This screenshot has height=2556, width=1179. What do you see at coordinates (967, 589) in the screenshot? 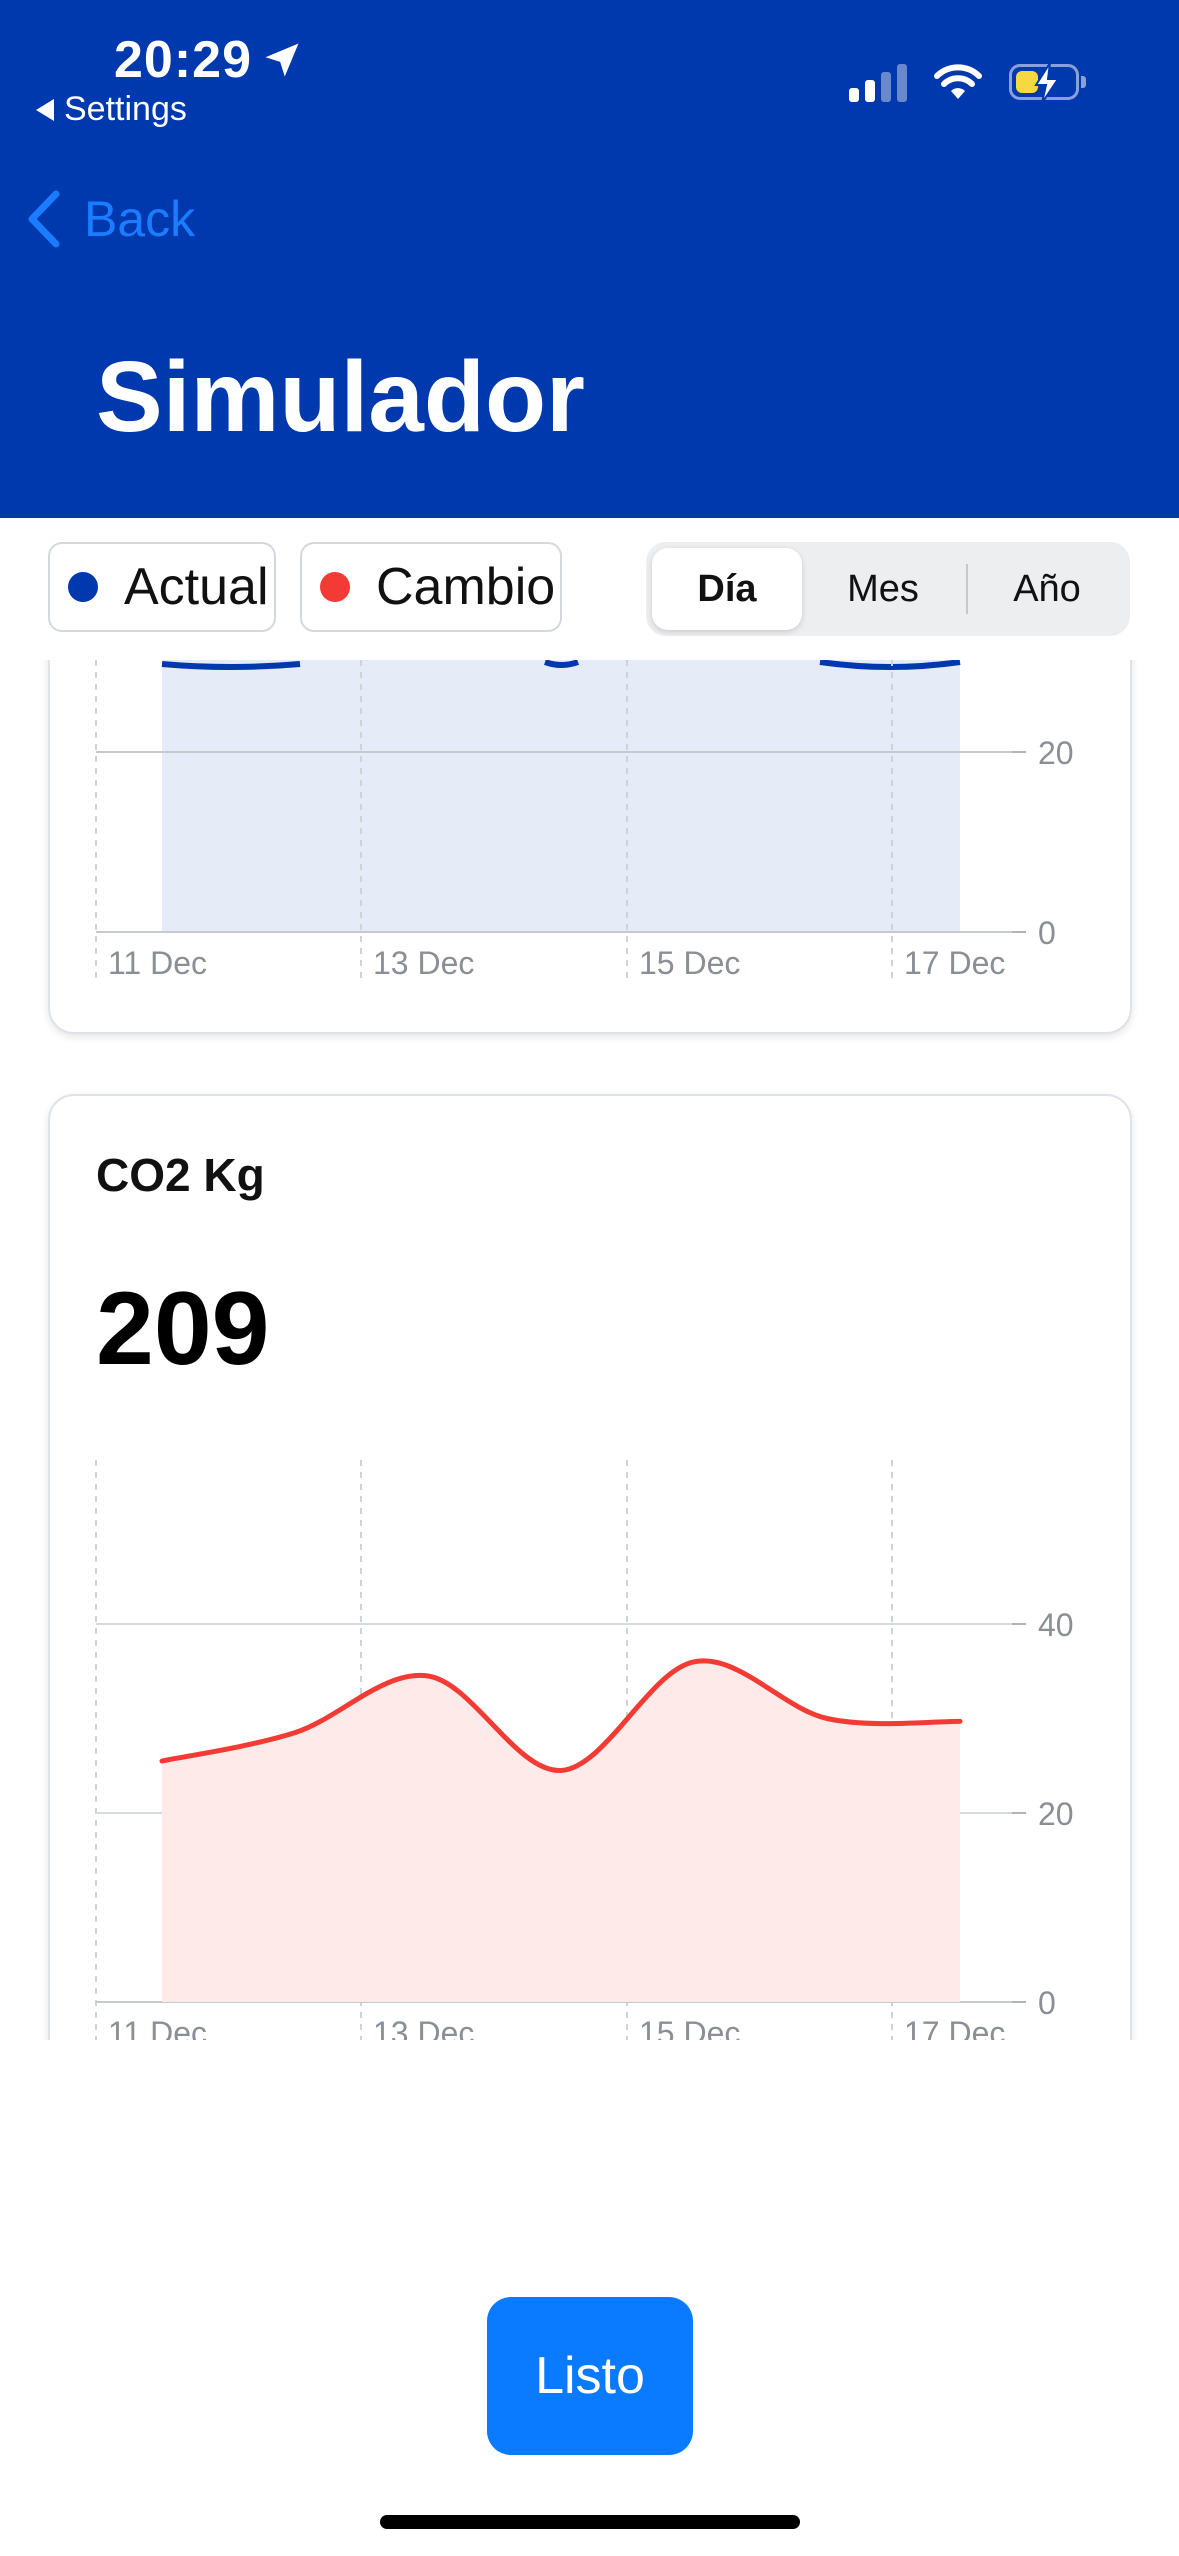
I see `segment-divider` at bounding box center [967, 589].